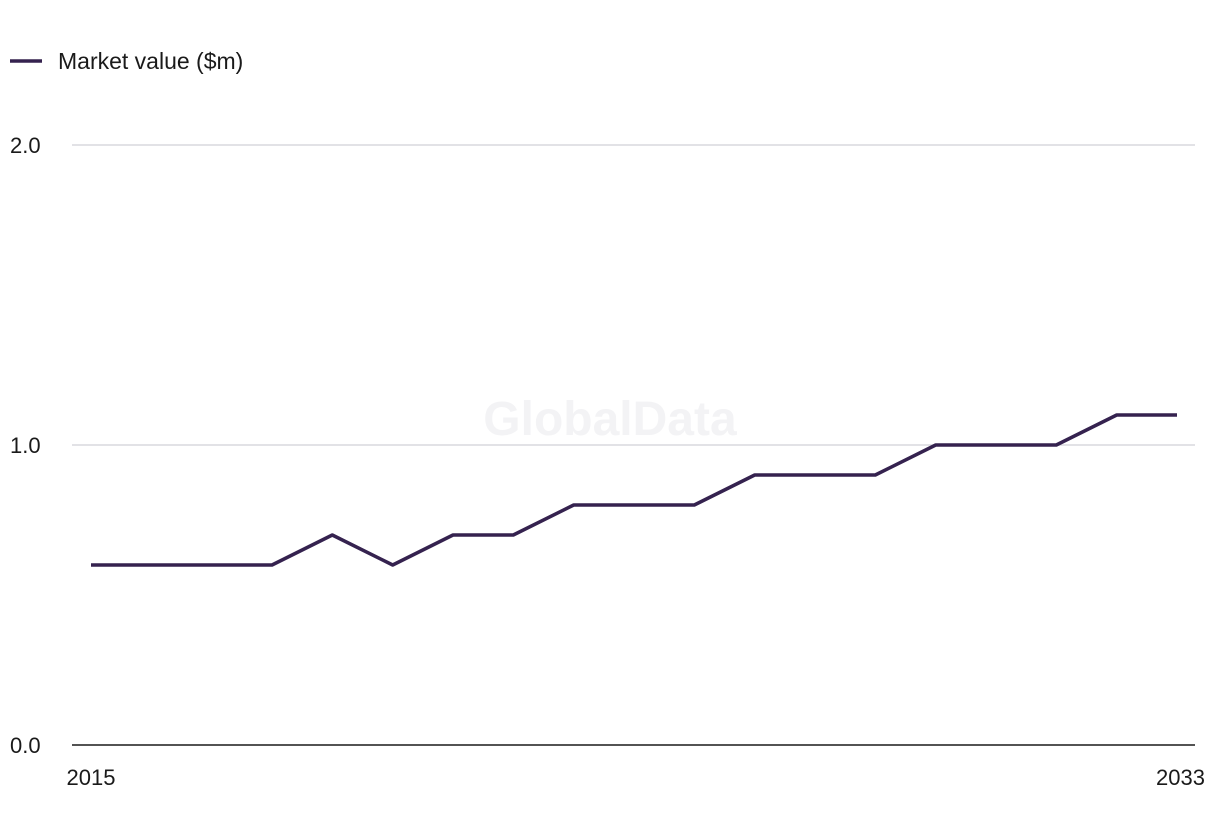 The height and width of the screenshot is (836, 1220). I want to click on legend-label: Market value ($m), so click(150, 61).